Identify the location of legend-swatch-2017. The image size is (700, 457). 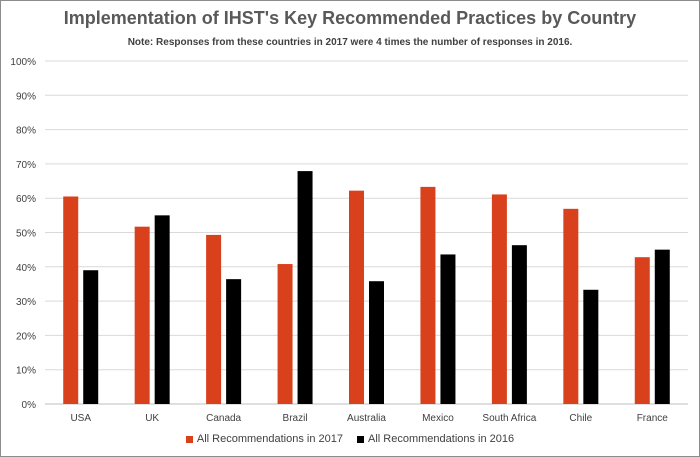
(189, 439).